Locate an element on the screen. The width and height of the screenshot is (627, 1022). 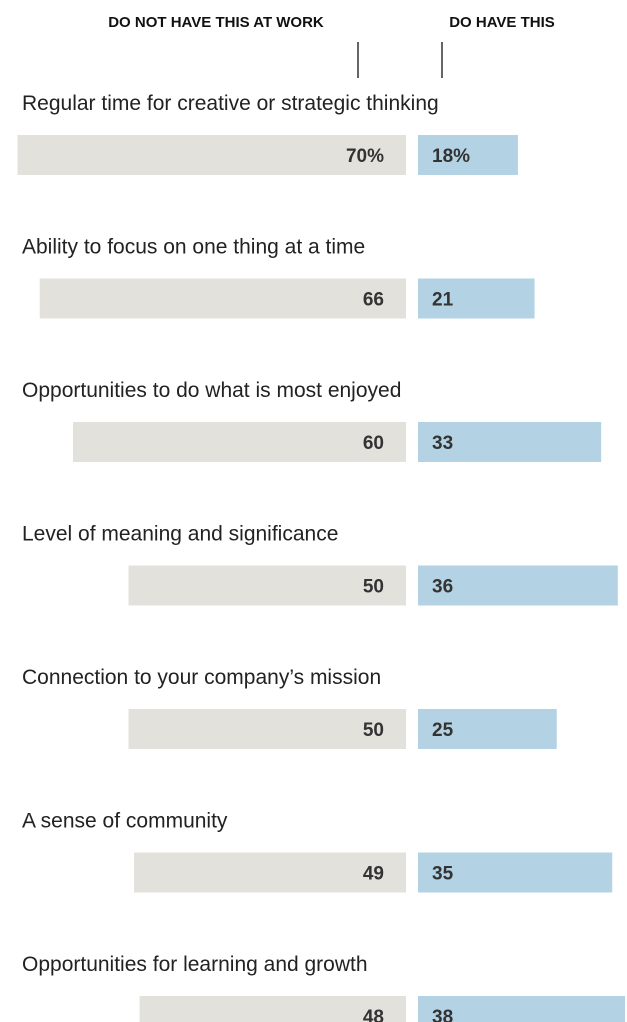
chart-row: Level of meaning and significance 50 36 is located at coordinates (320, 564).